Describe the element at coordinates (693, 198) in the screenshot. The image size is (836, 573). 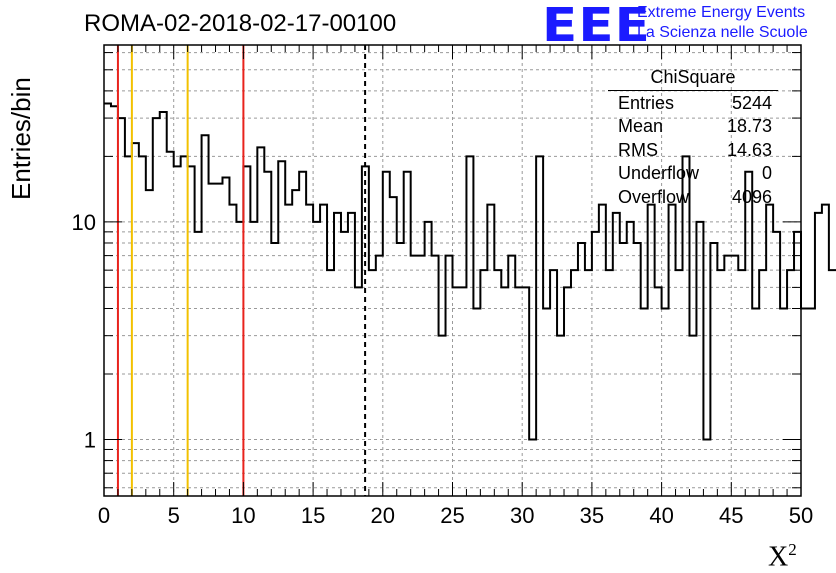
I see `stats-row: Overflow 4096` at that location.